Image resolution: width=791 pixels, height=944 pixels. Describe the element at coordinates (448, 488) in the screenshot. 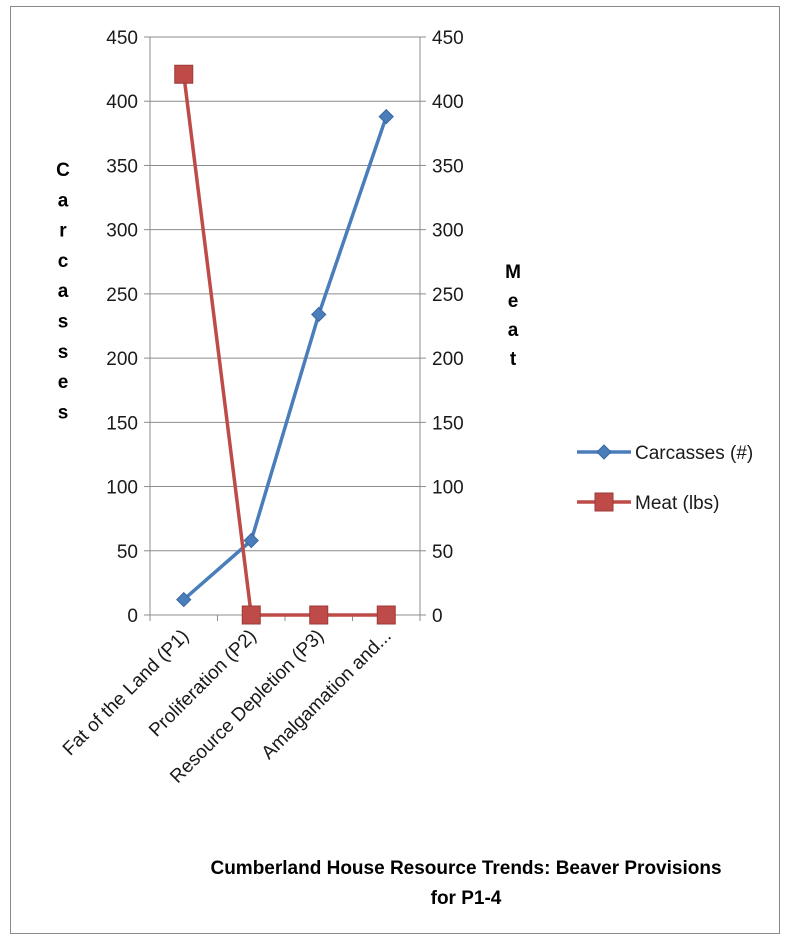

I see `right-tick-label: 100` at that location.